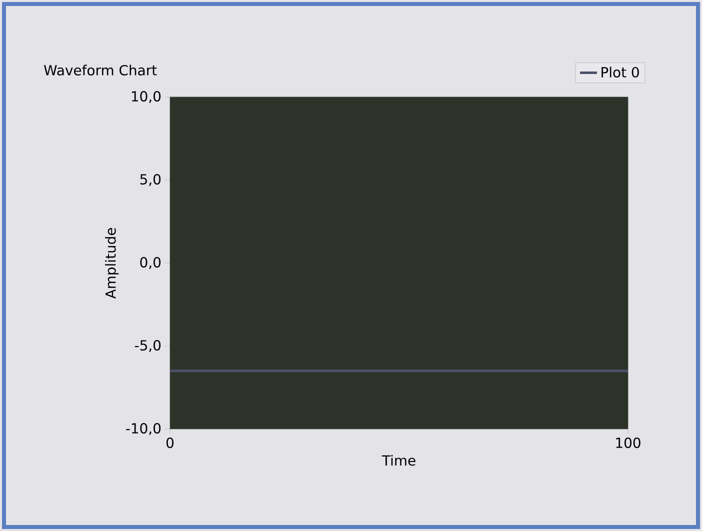 This screenshot has height=531, width=702. I want to click on x-tick-label: 100, so click(628, 443).